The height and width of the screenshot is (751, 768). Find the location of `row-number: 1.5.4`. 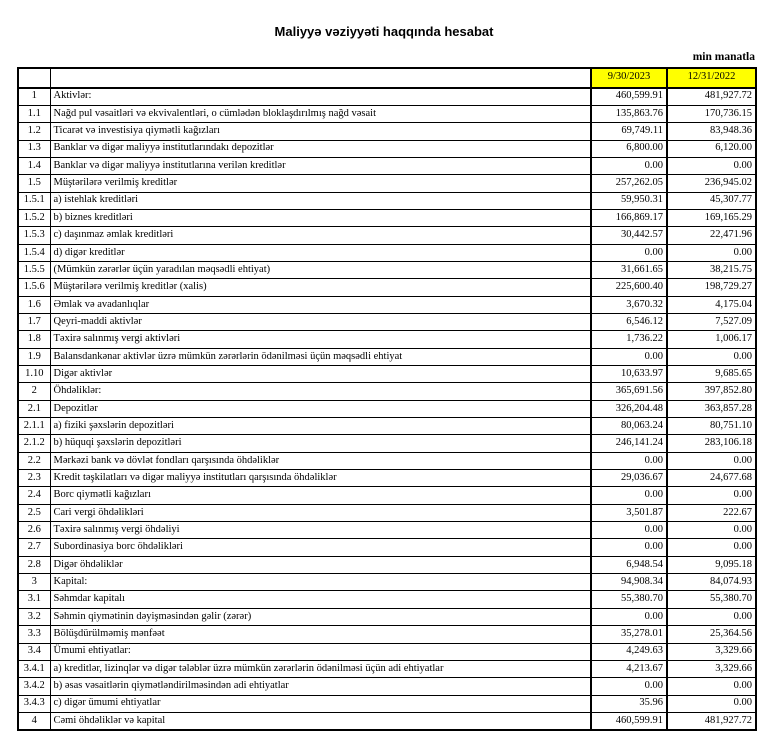

row-number: 1.5.4 is located at coordinates (34, 252).